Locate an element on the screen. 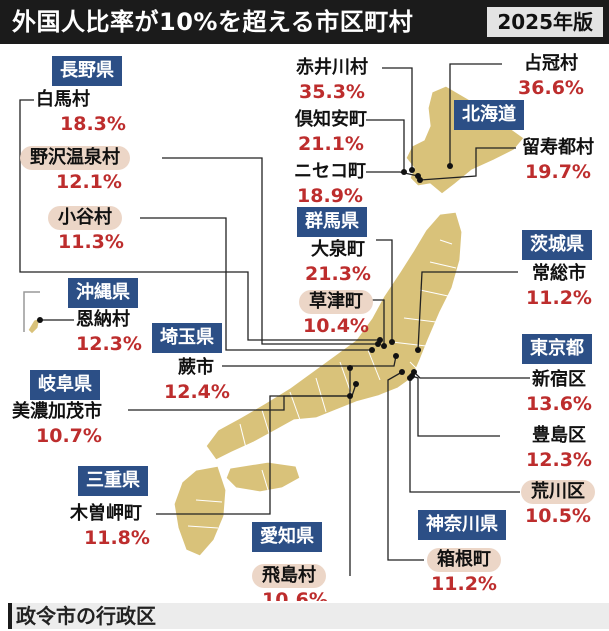 This screenshot has width=609, height=631. entry-niseko: ニセコ町 18.9% is located at coordinates (330, 184).